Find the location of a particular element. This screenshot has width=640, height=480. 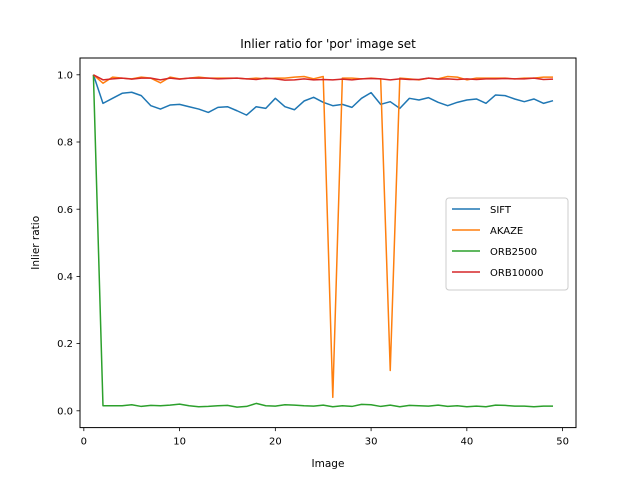

y-tick-label: 0.2 is located at coordinates (65, 344).